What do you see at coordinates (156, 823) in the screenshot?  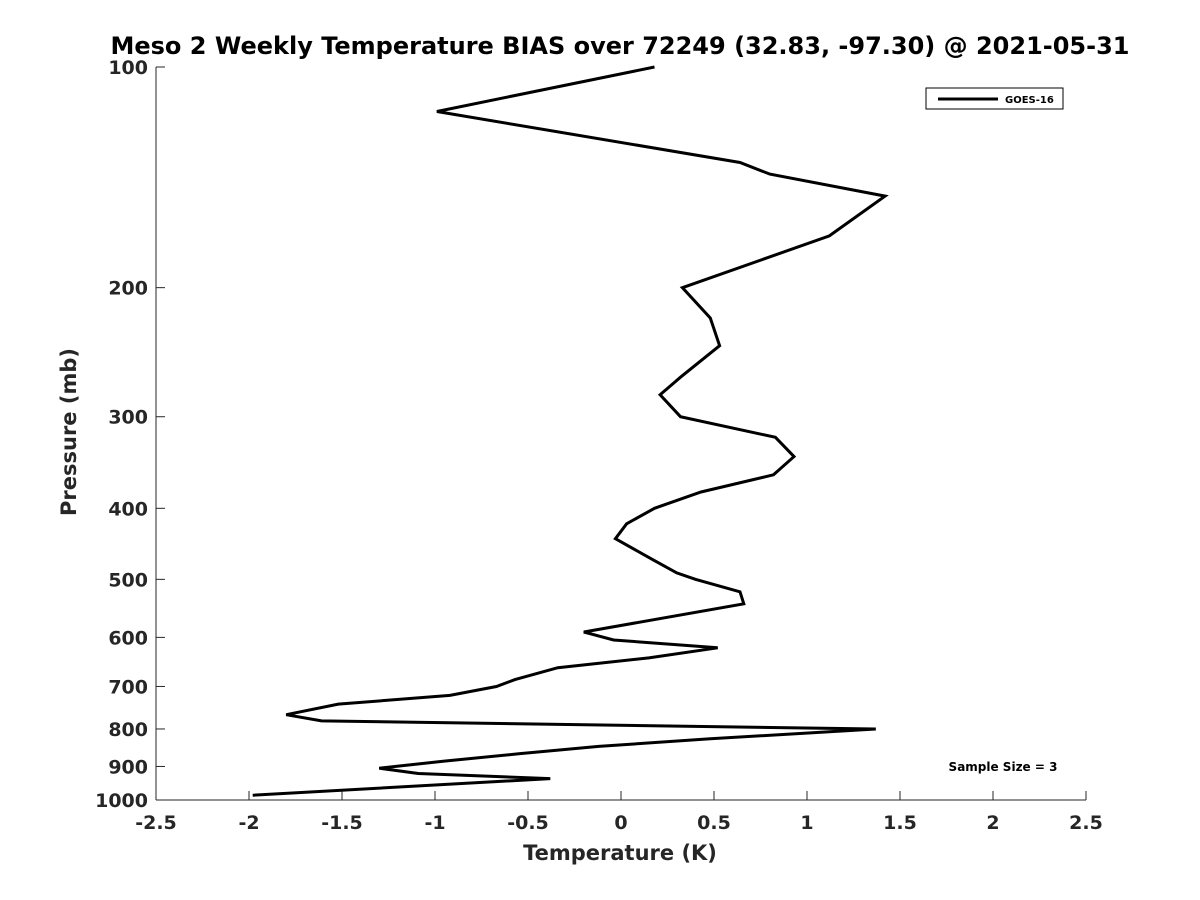 I see `x-tick-label: -2.5` at bounding box center [156, 823].